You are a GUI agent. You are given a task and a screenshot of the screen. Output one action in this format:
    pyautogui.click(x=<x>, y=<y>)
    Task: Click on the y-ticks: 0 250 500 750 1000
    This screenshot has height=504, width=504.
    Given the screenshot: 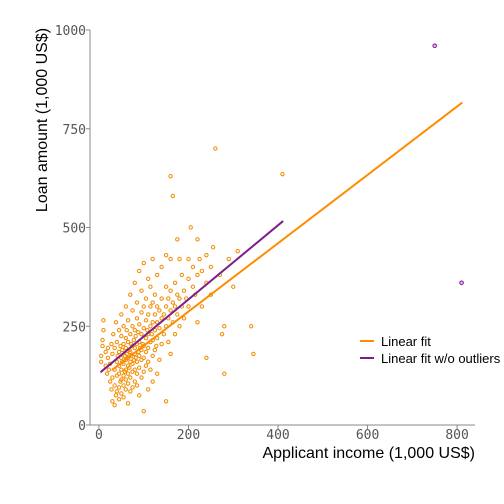 What is the action you would take?
    pyautogui.click(x=72, y=229)
    